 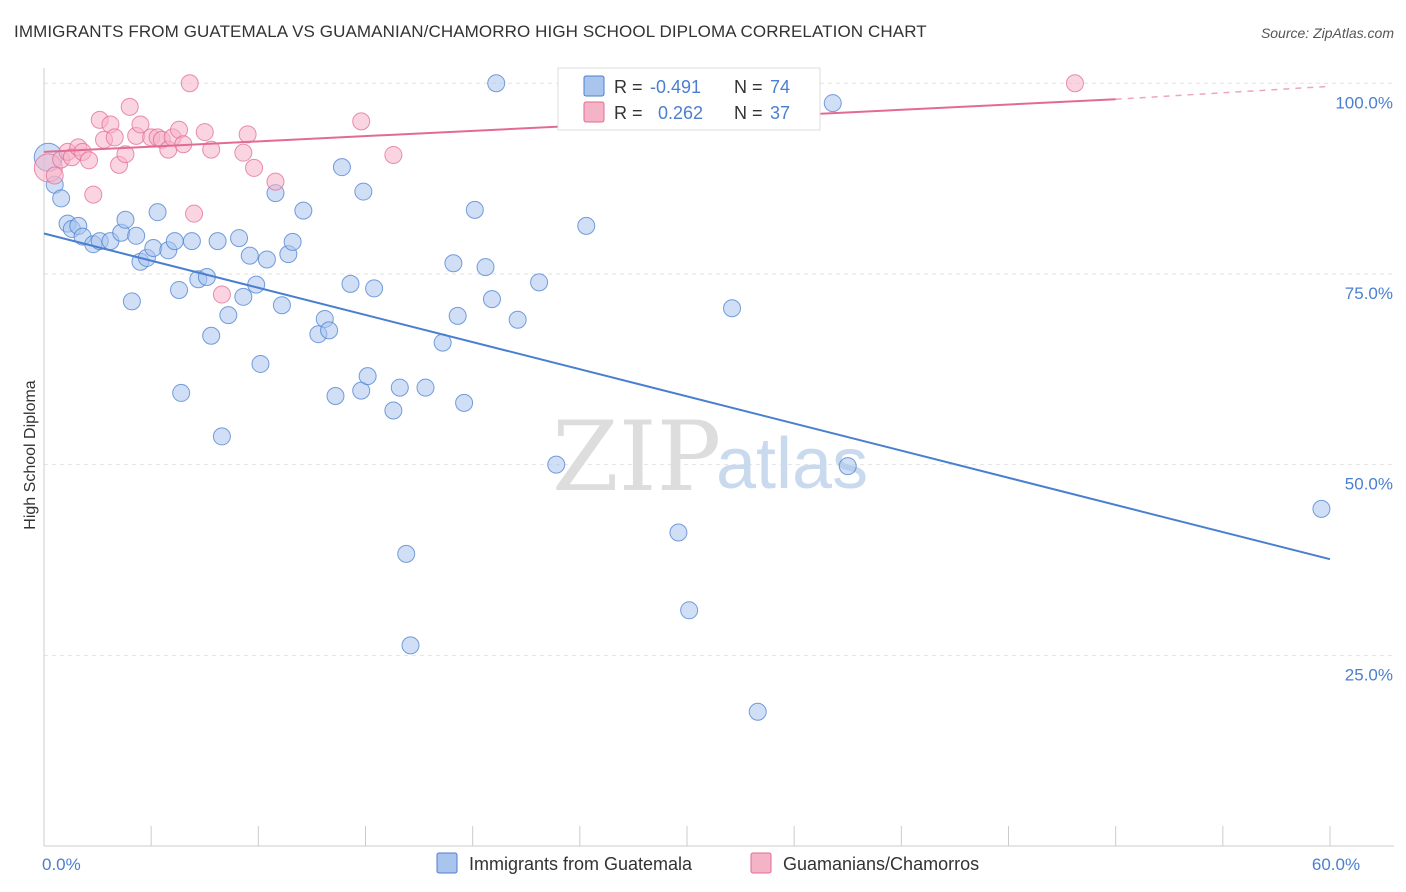 I want to click on x-tick-label: 0.0%, so click(x=61, y=864).